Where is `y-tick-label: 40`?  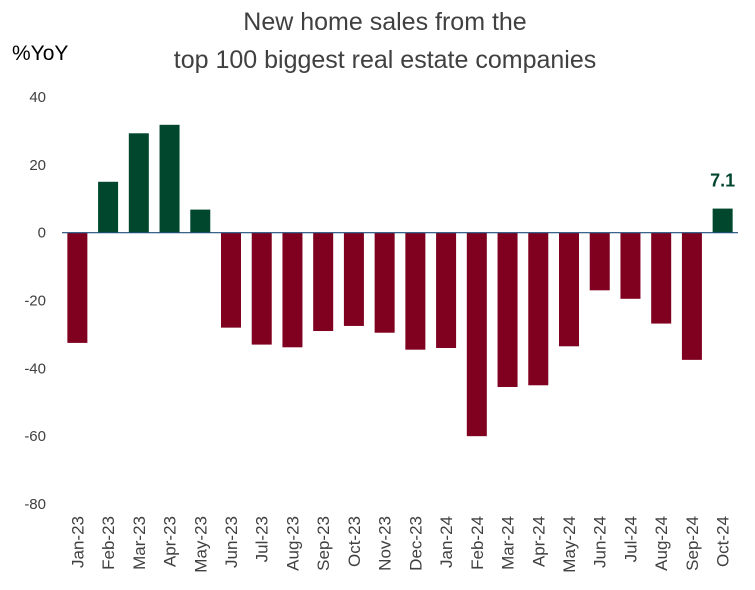
y-tick-label: 40 is located at coordinates (37, 97).